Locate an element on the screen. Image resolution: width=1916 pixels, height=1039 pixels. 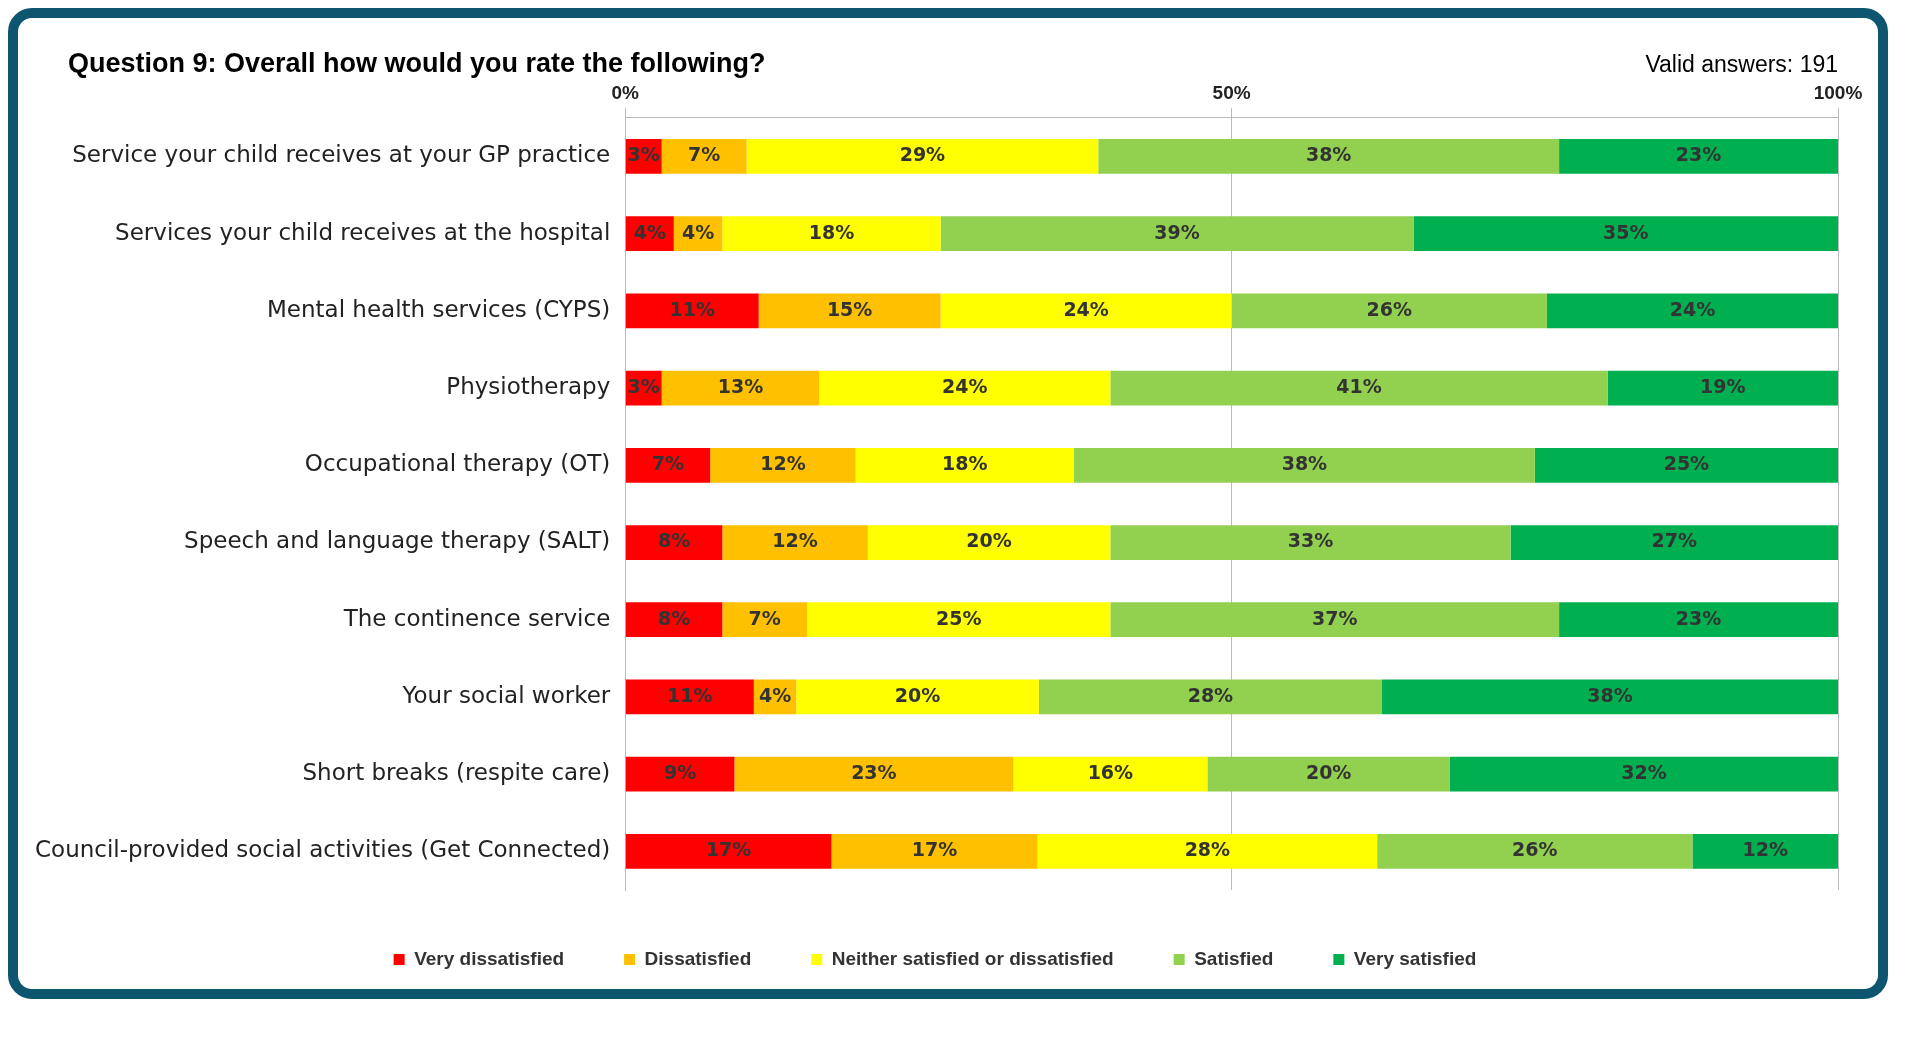
data-label: 33% is located at coordinates (1310, 540).